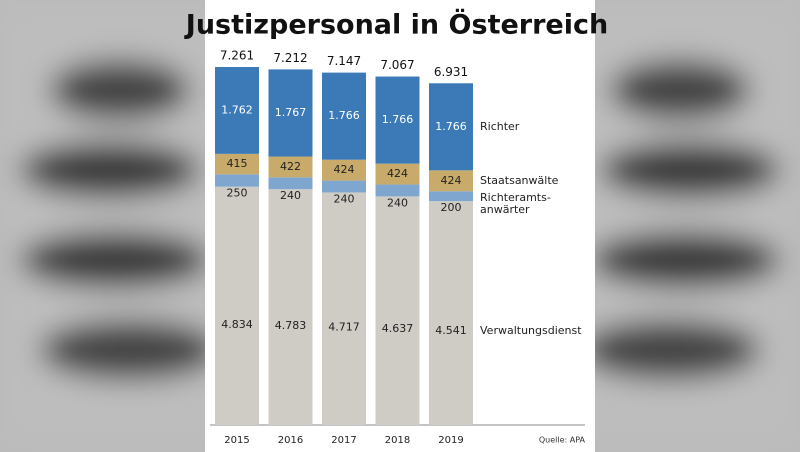 The height and width of the screenshot is (452, 800). What do you see at coordinates (451, 330) in the screenshot?
I see `value-label: 4.541` at bounding box center [451, 330].